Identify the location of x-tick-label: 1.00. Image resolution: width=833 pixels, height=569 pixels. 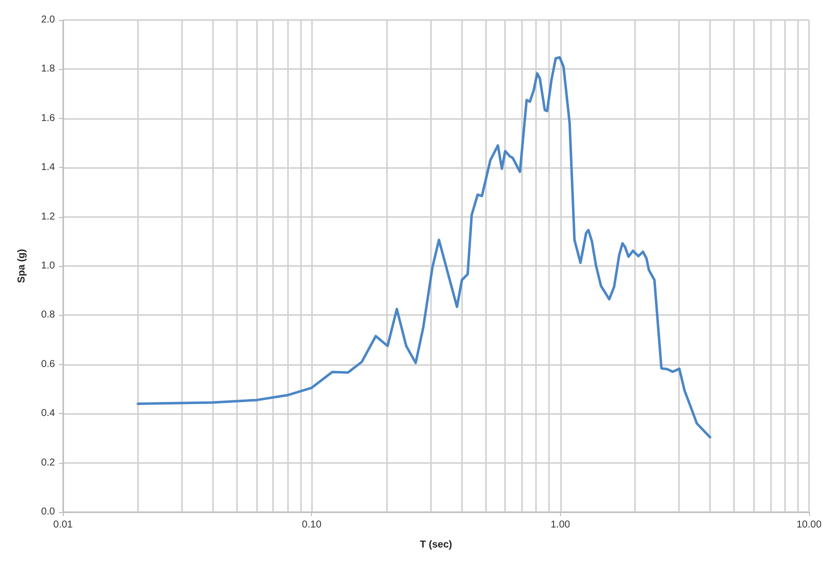
(560, 525).